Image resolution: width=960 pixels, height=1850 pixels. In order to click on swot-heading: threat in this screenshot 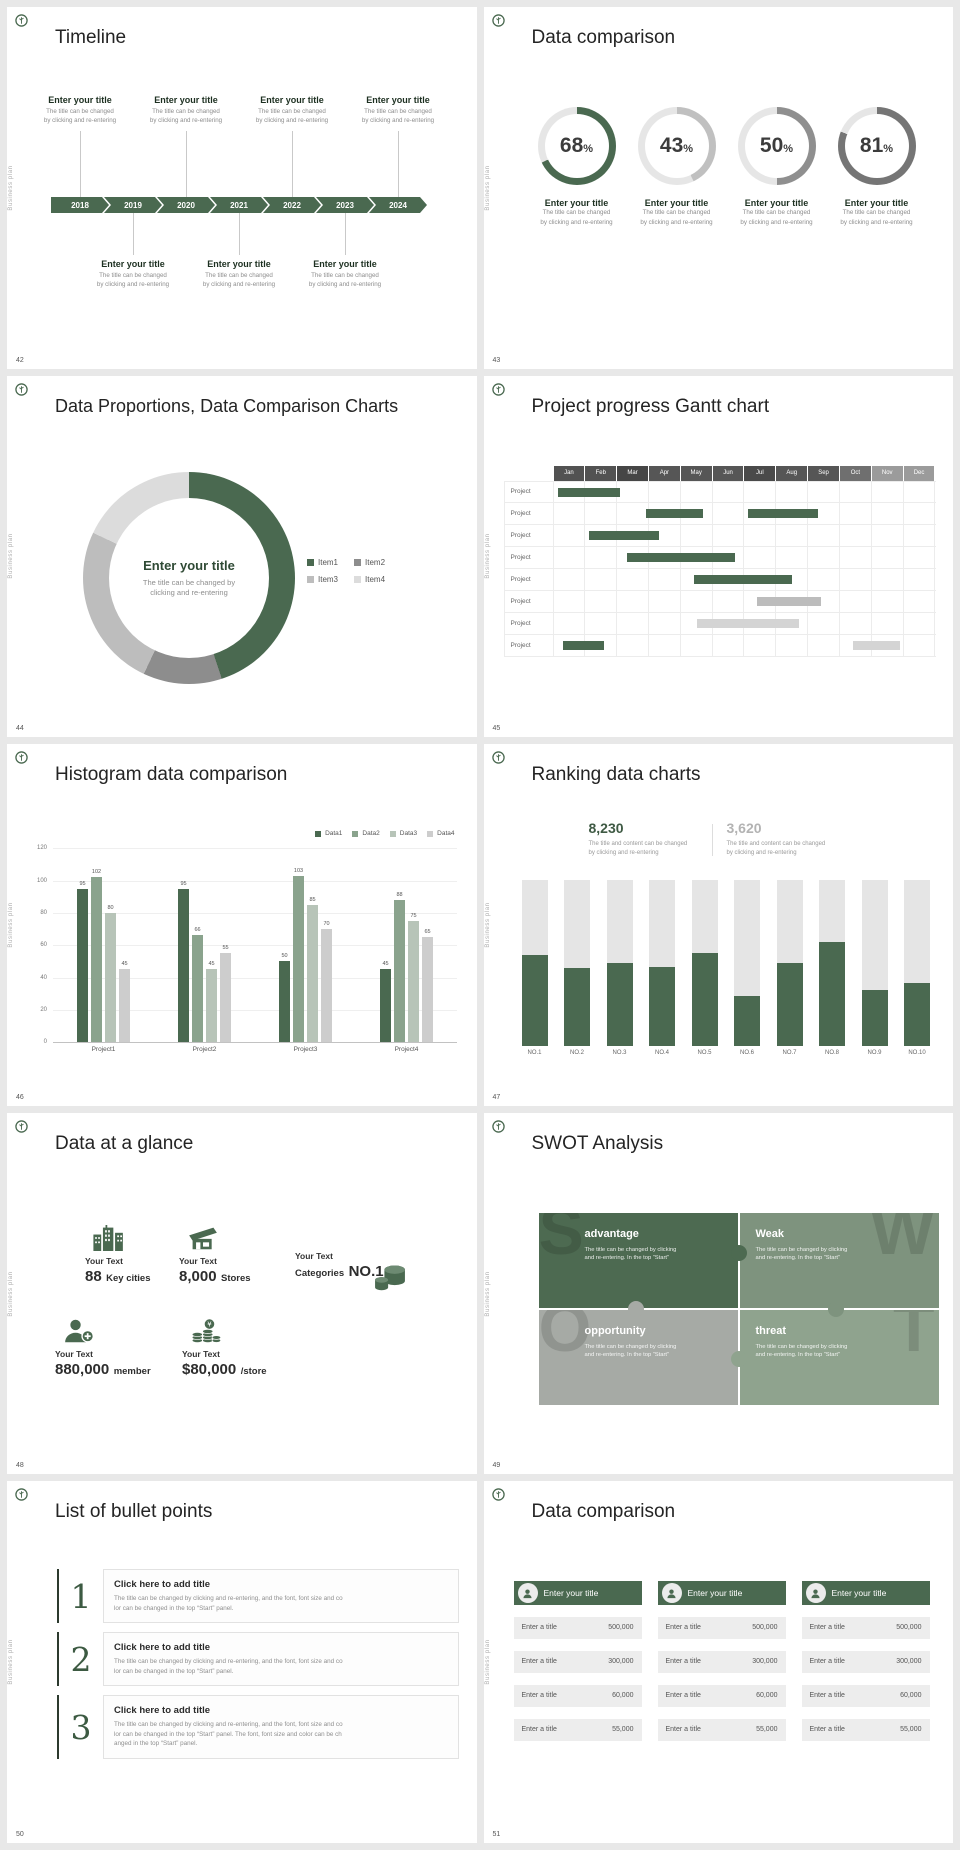, I will do `click(771, 1330)`.